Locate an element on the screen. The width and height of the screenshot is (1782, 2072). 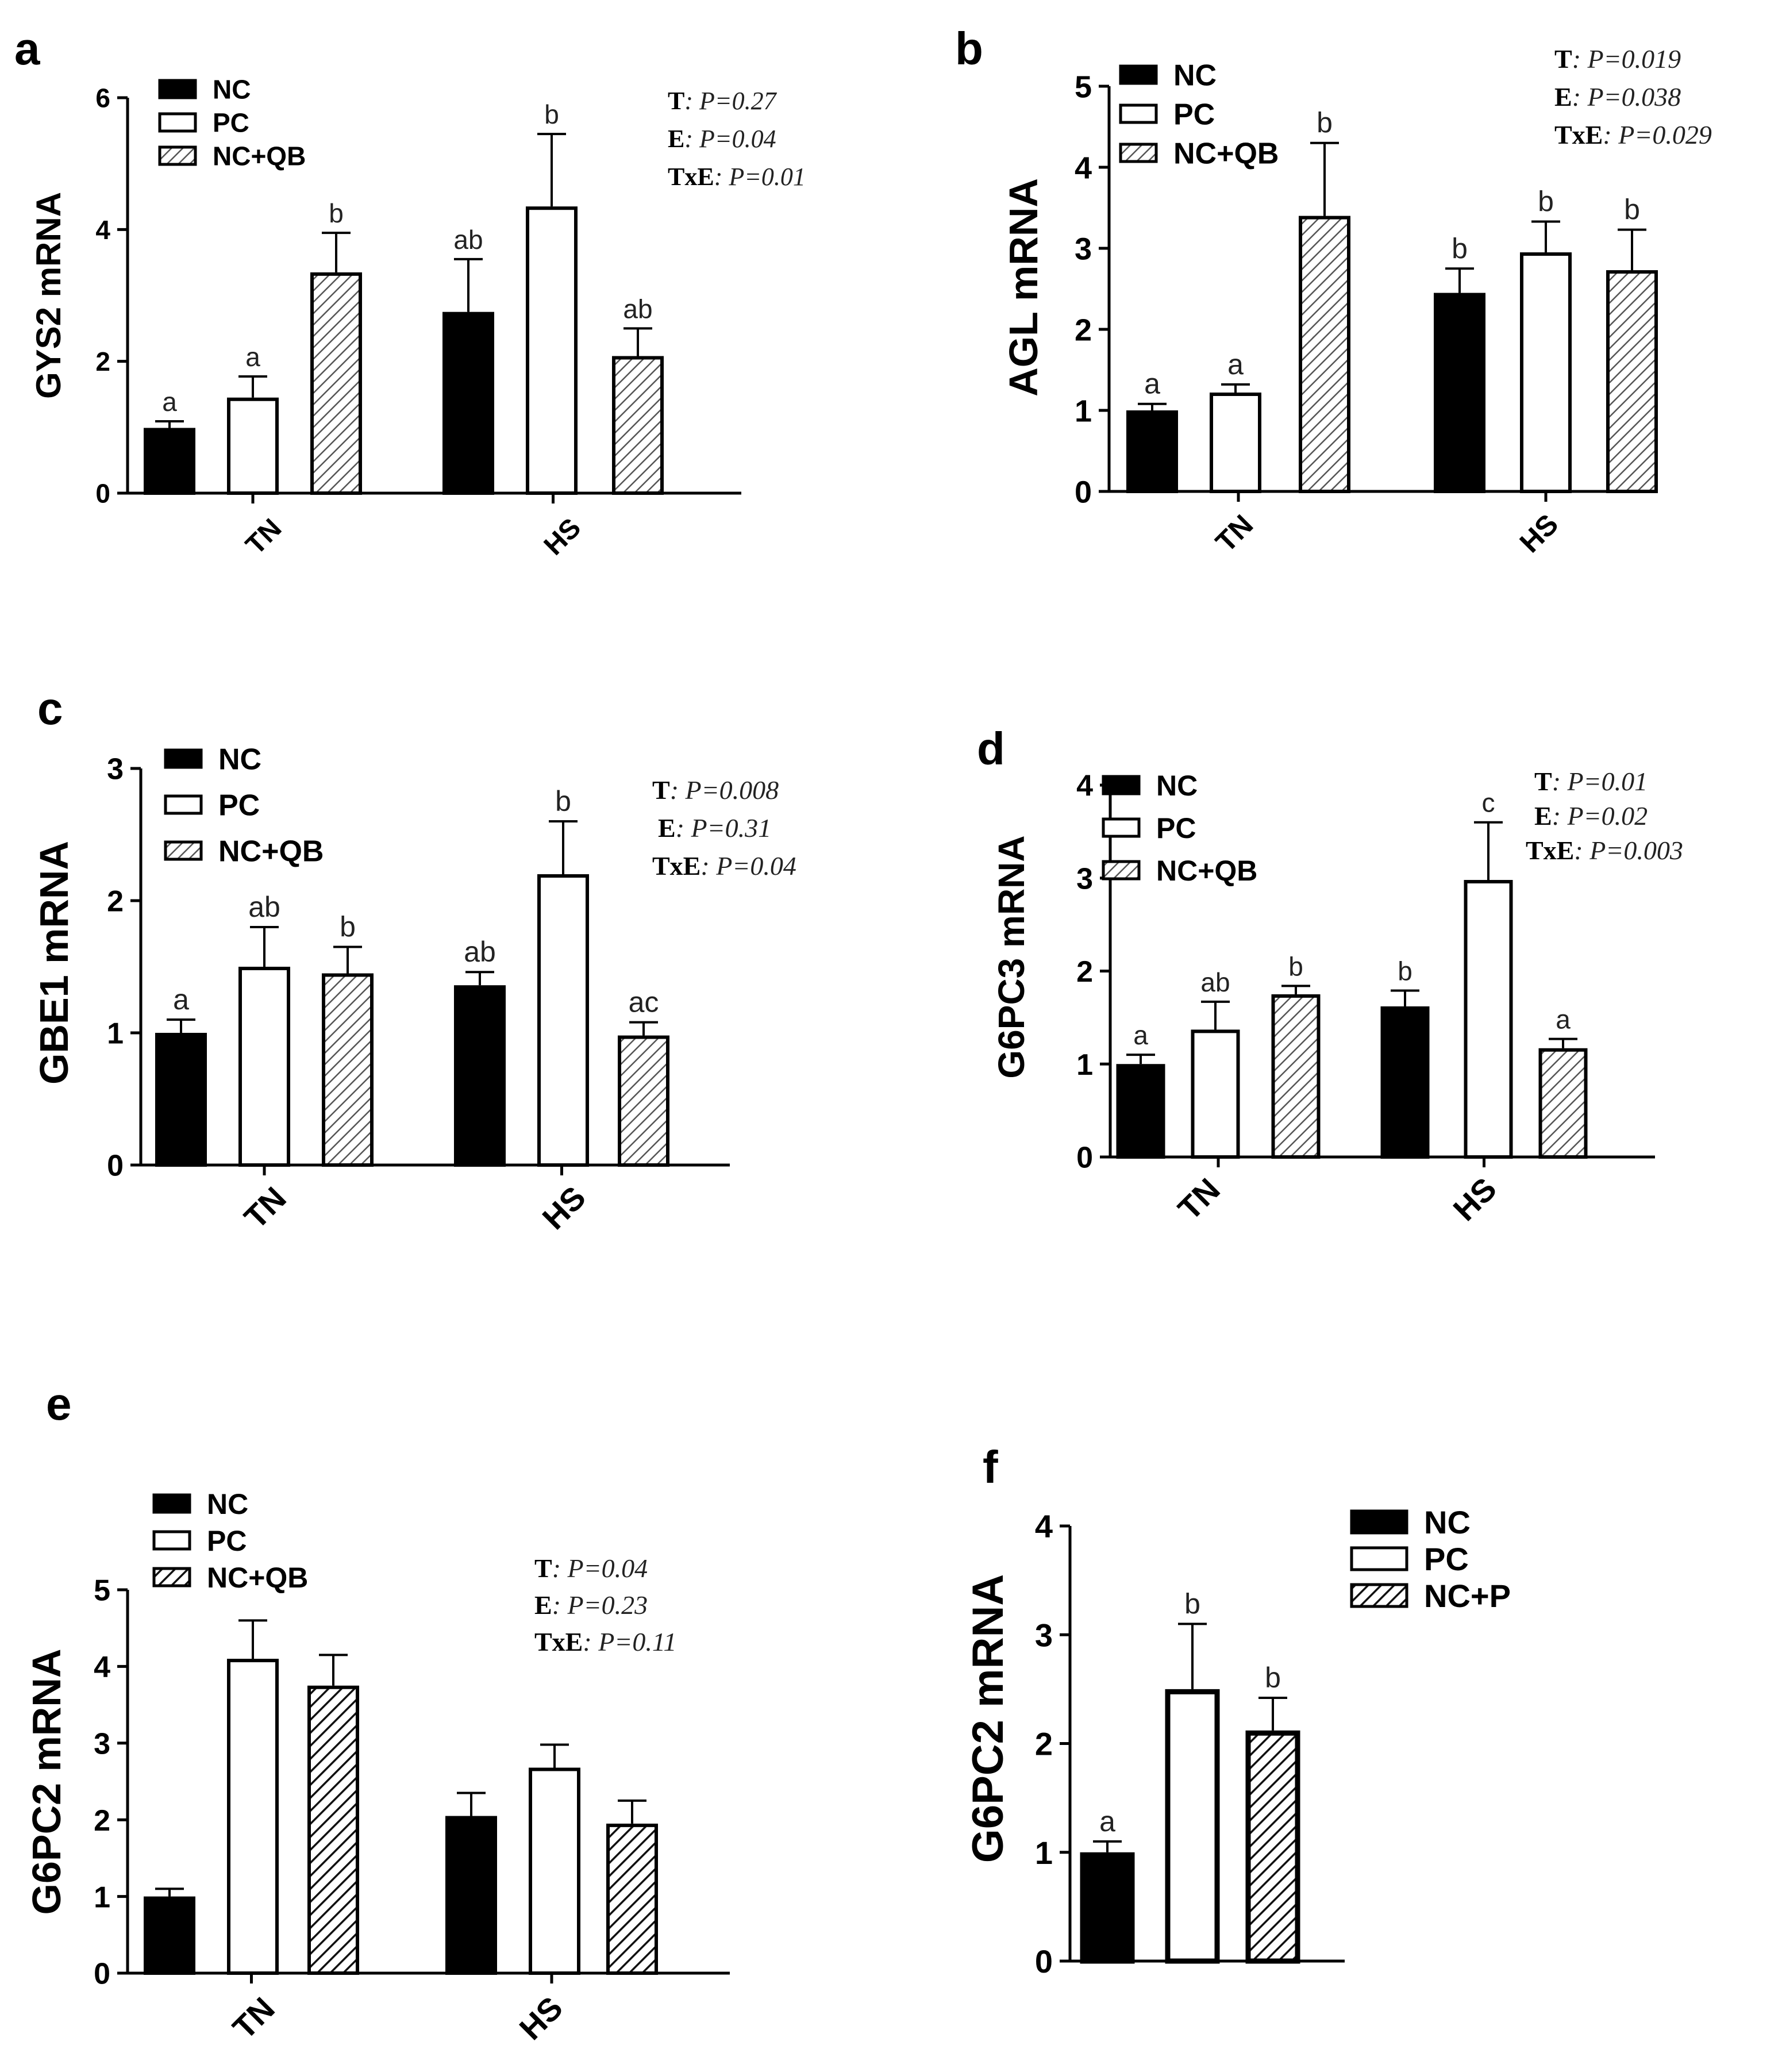
stat-line: T: P=0.04 is located at coordinates (591, 1568).